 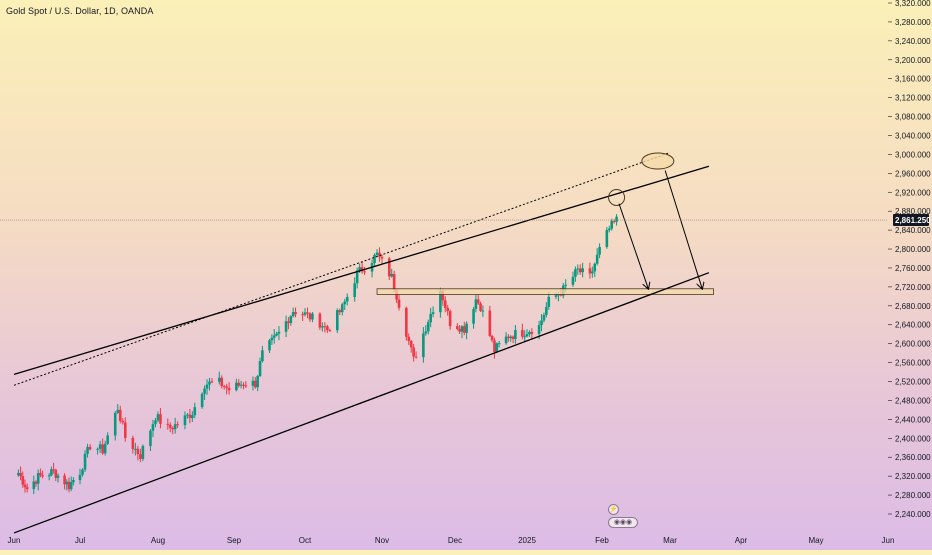 I want to click on current-price-label: 2,861.250, so click(x=913, y=220).